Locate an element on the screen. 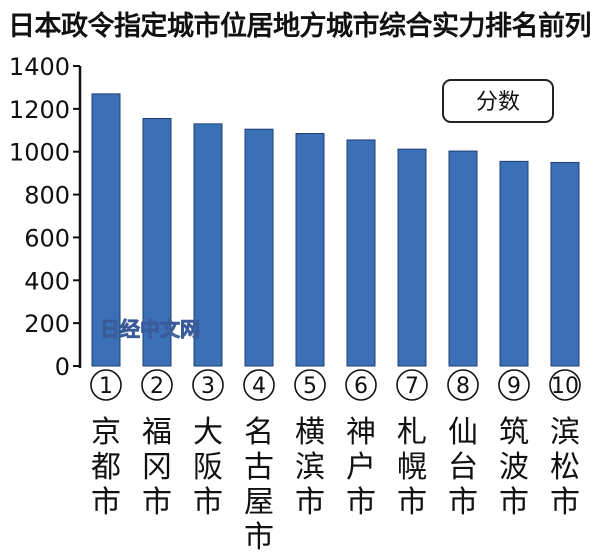  x-tick-label: 筑波市 is located at coordinates (514, 467).